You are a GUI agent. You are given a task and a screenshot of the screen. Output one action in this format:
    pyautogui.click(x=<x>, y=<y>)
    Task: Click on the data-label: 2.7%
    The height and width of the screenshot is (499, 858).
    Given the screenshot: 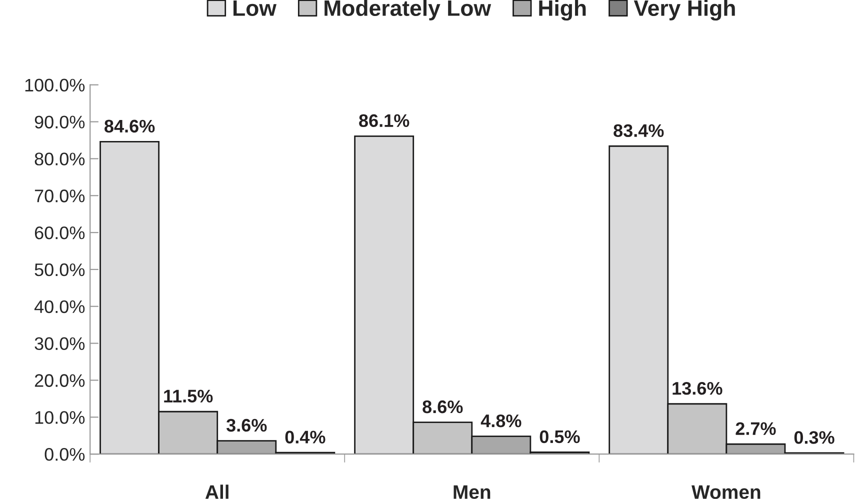 What is the action you would take?
    pyautogui.click(x=756, y=428)
    